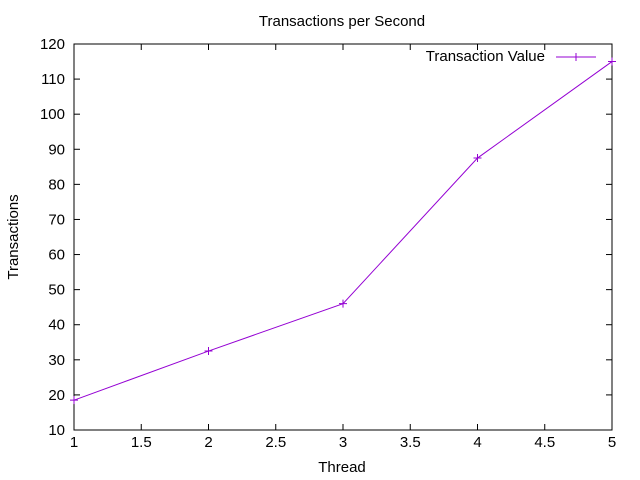  I want to click on y-tick-label: 110, so click(53, 79).